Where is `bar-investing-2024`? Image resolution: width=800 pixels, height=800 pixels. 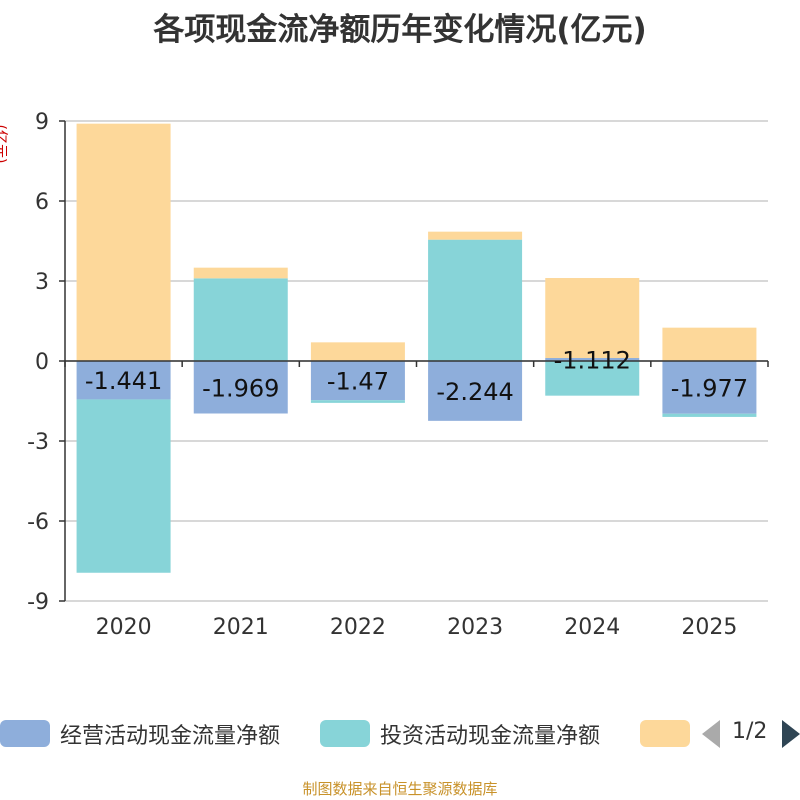
bar-investing-2024 is located at coordinates (592, 378).